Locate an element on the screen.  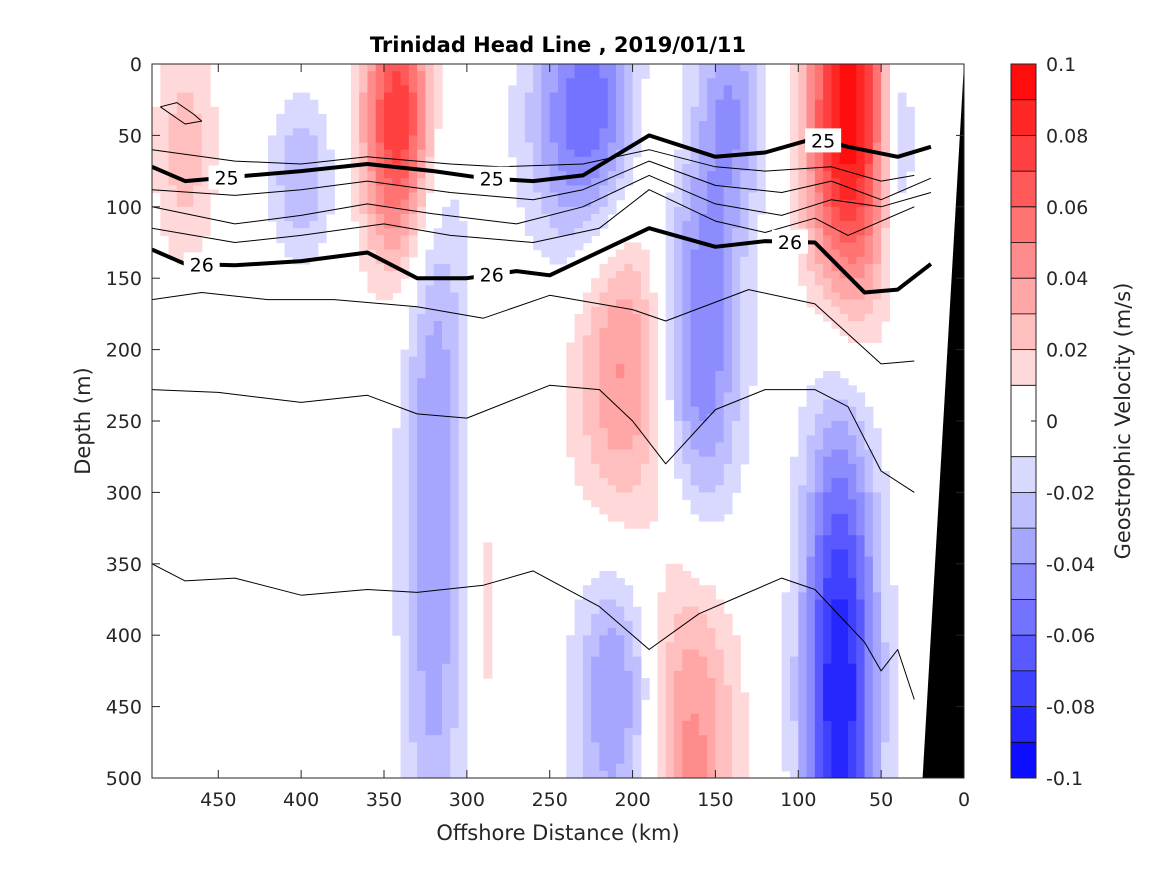
colorbar-tick-label: 0.1 is located at coordinates (1061, 65).